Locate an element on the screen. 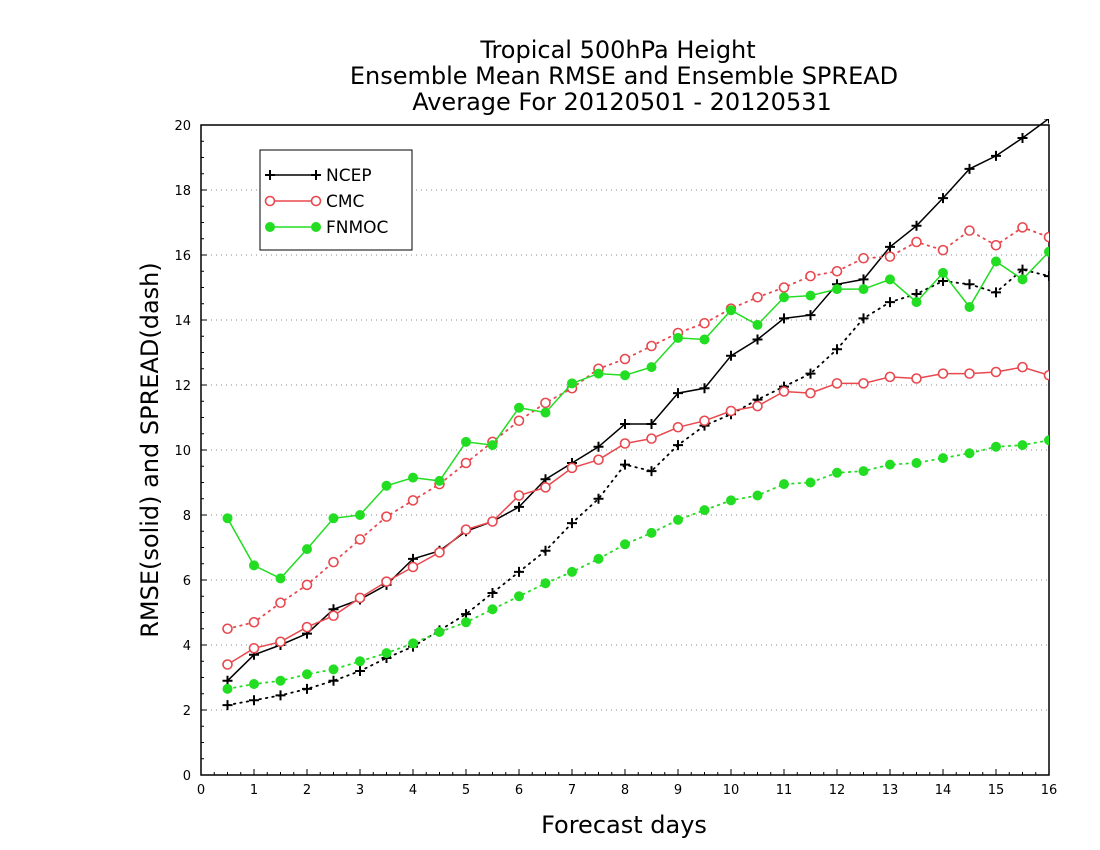  title-line-2: Ensemble Mean RMSE and Ensemble SPREAD is located at coordinates (624, 76).